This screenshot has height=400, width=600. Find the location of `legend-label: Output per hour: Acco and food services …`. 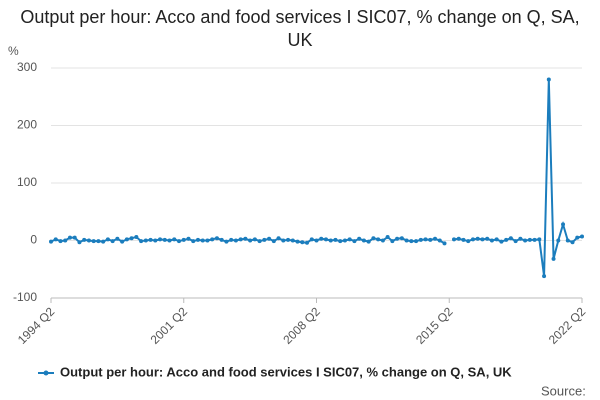

legend-label: Output per hour: Acco and food services … is located at coordinates (286, 371).